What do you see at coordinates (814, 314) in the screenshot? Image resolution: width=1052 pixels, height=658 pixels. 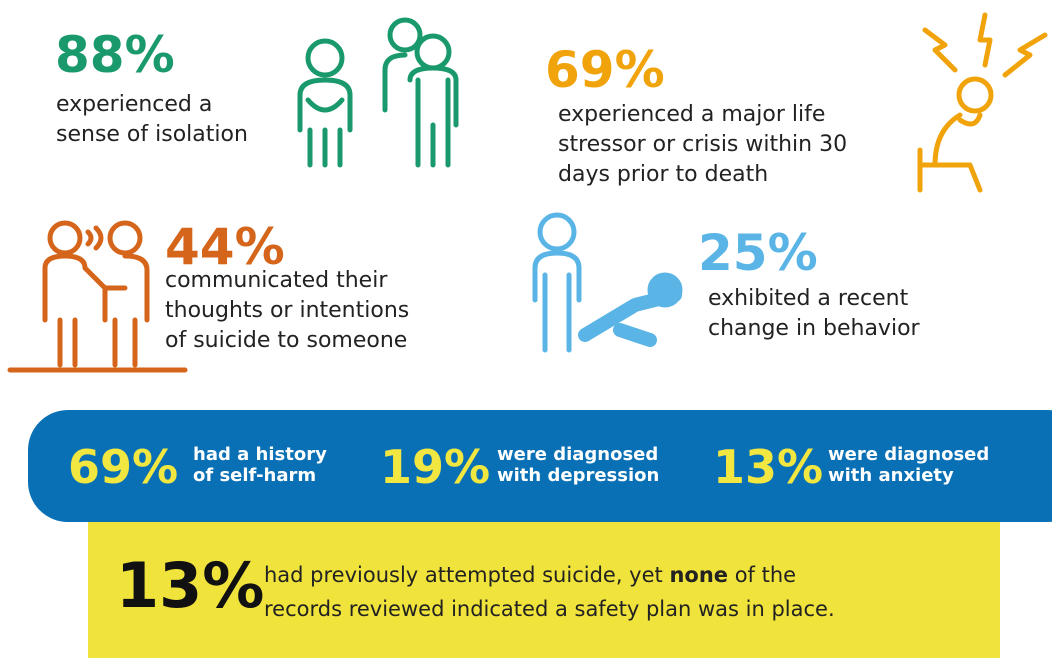 I see `stat-text: exhibited a recent change in behavior` at bounding box center [814, 314].